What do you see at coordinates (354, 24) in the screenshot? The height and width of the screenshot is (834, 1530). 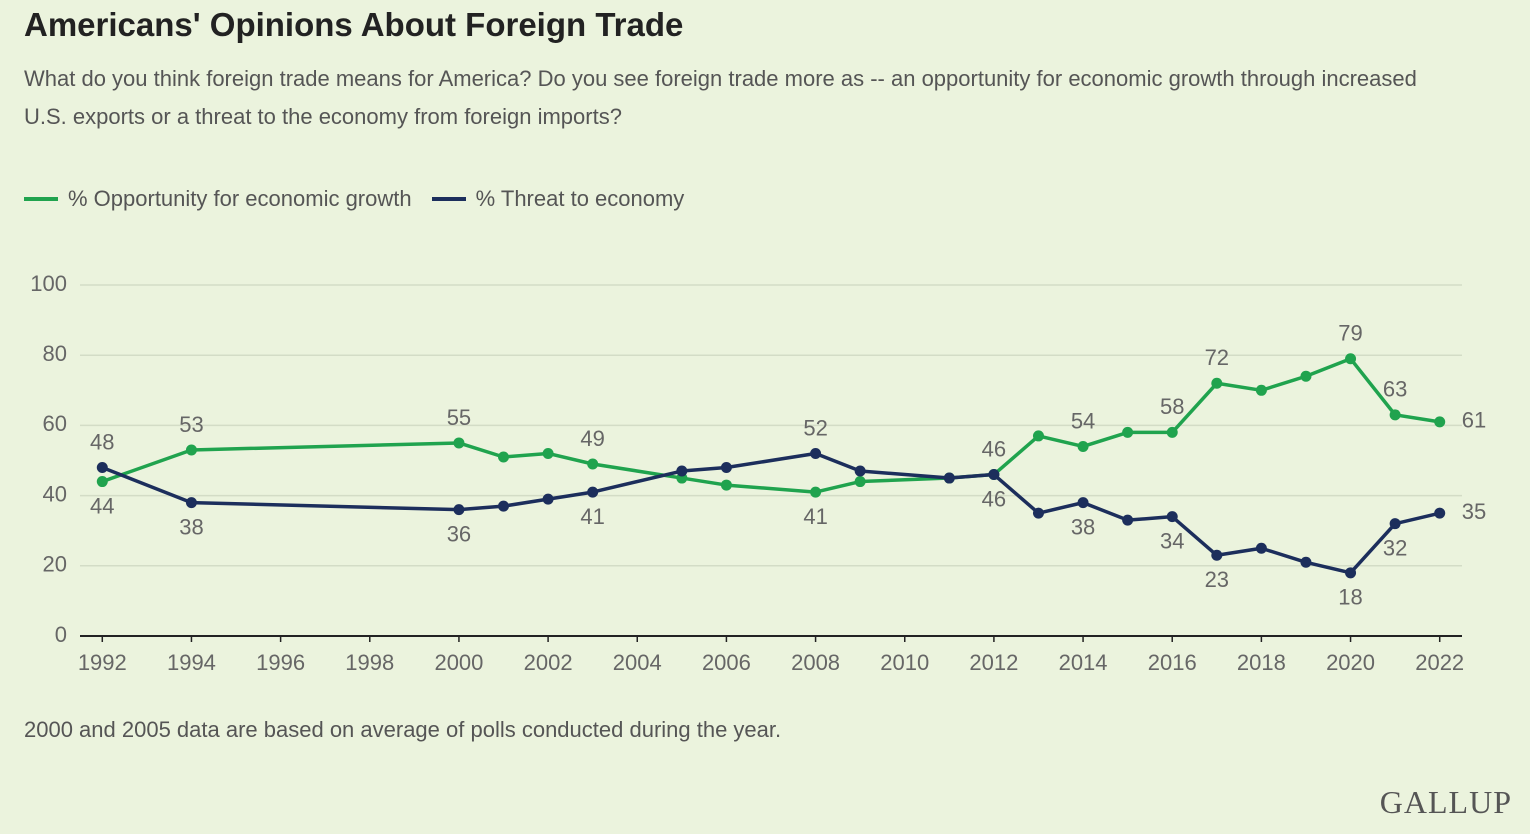 I see `chart-title: Americans' Opinions About Foreign Trade` at bounding box center [354, 24].